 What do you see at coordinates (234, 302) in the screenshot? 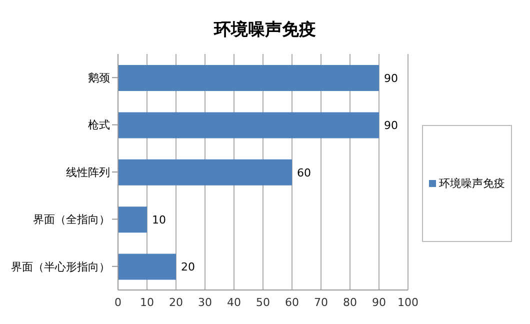
I see `x-tick-label: 40` at bounding box center [234, 302].